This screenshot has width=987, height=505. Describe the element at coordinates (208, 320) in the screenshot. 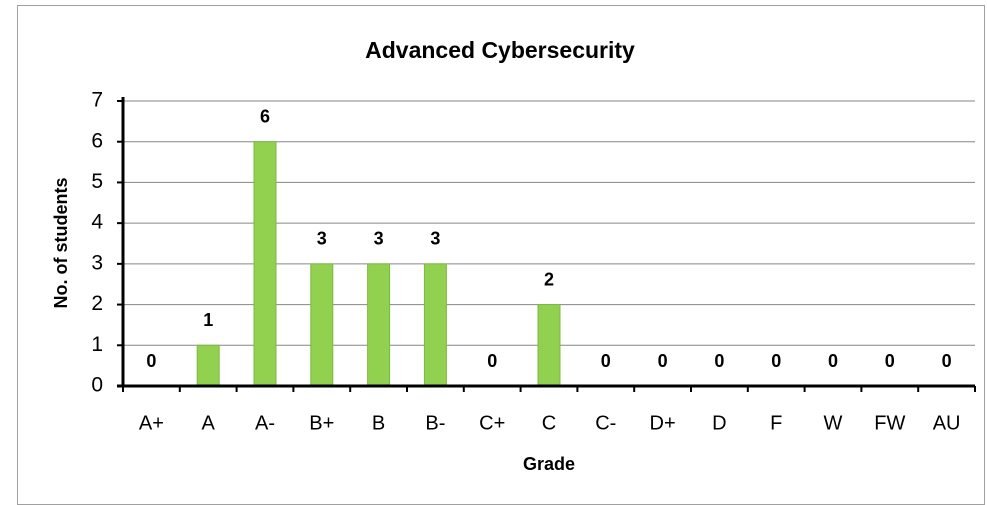

I see `value-label: 1` at that location.